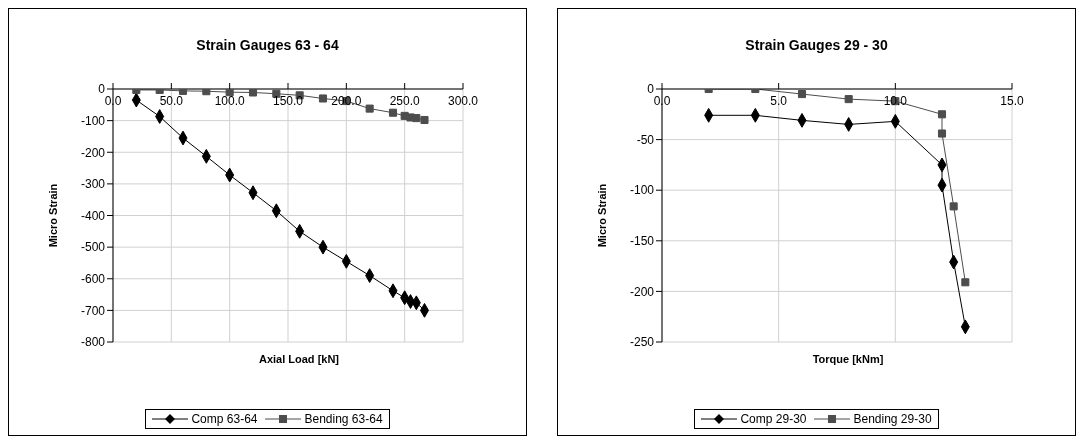  What do you see at coordinates (343, 419) in the screenshot?
I see `legend-label: Bending 63-64` at bounding box center [343, 419].